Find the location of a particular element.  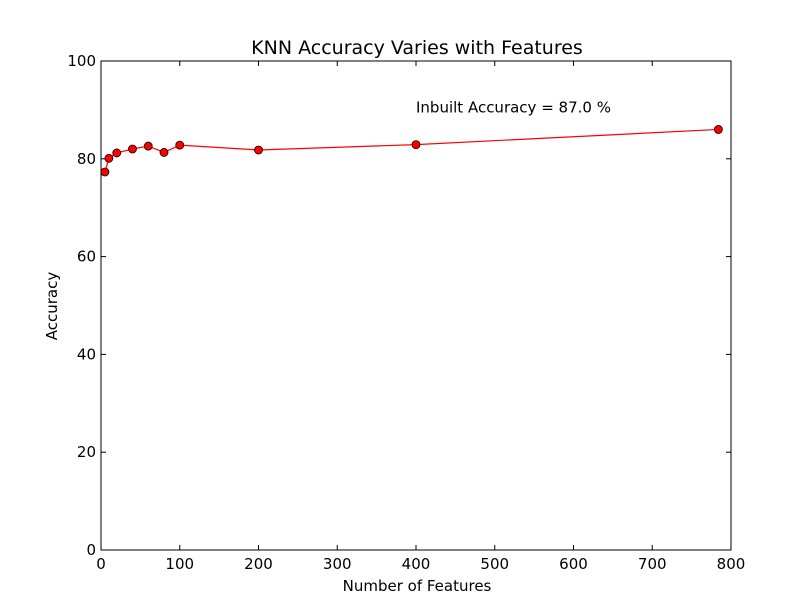

annotation-layer: Inbuilt Accuracy = 87.0 % is located at coordinates (513, 107).